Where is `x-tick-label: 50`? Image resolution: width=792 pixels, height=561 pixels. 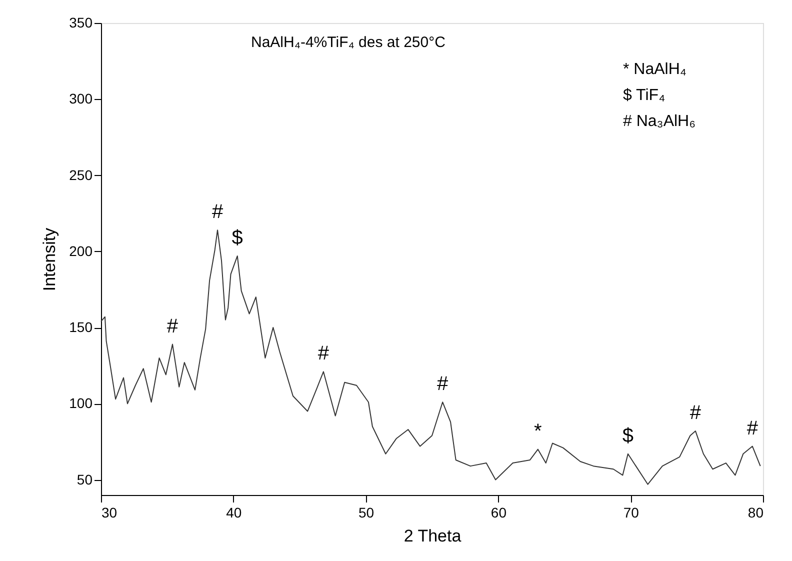
x-tick-label: 50 is located at coordinates (366, 512).